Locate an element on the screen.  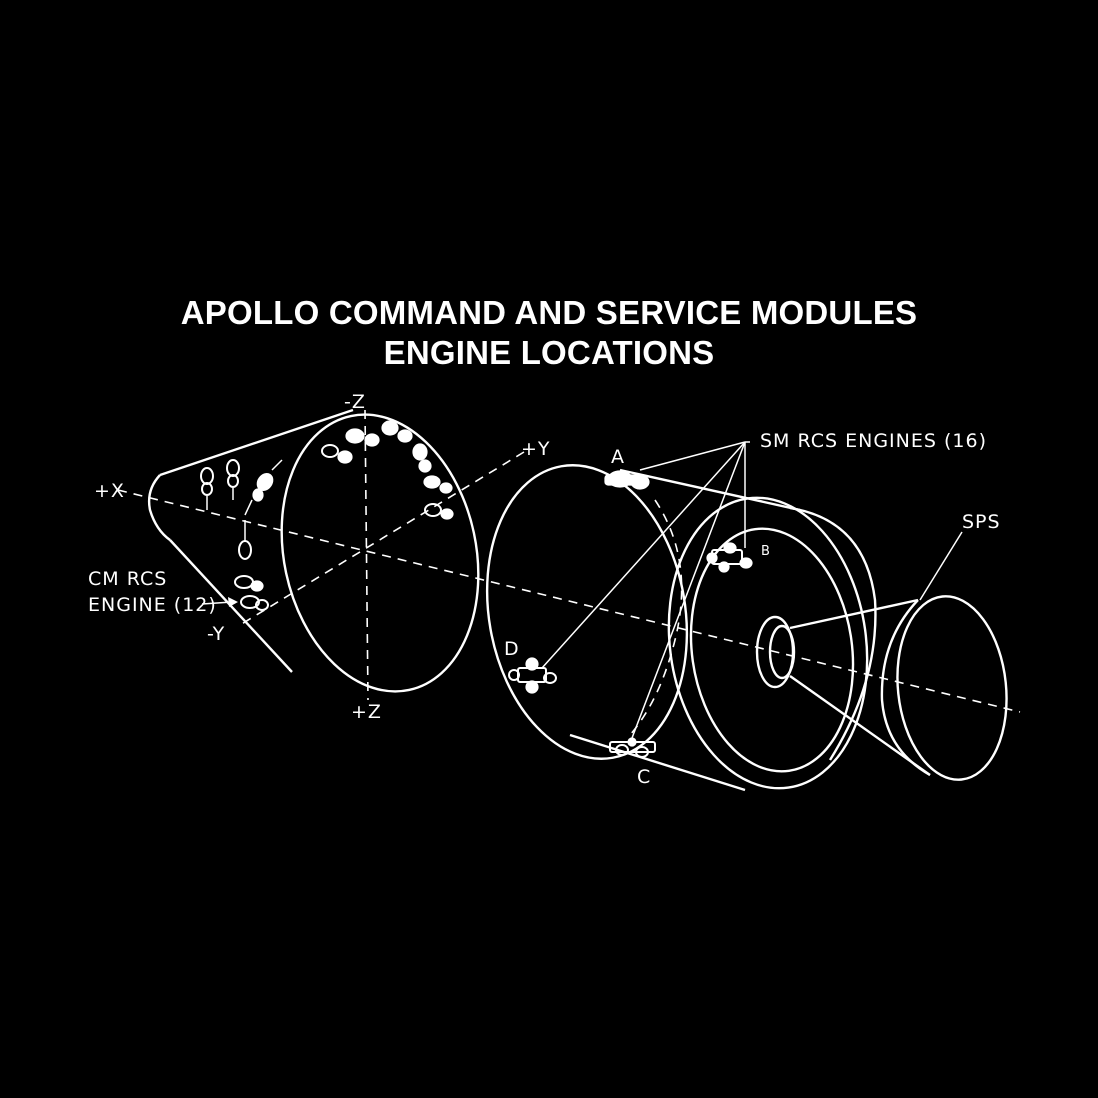
quad-label-d: D is located at coordinates (512, 649).